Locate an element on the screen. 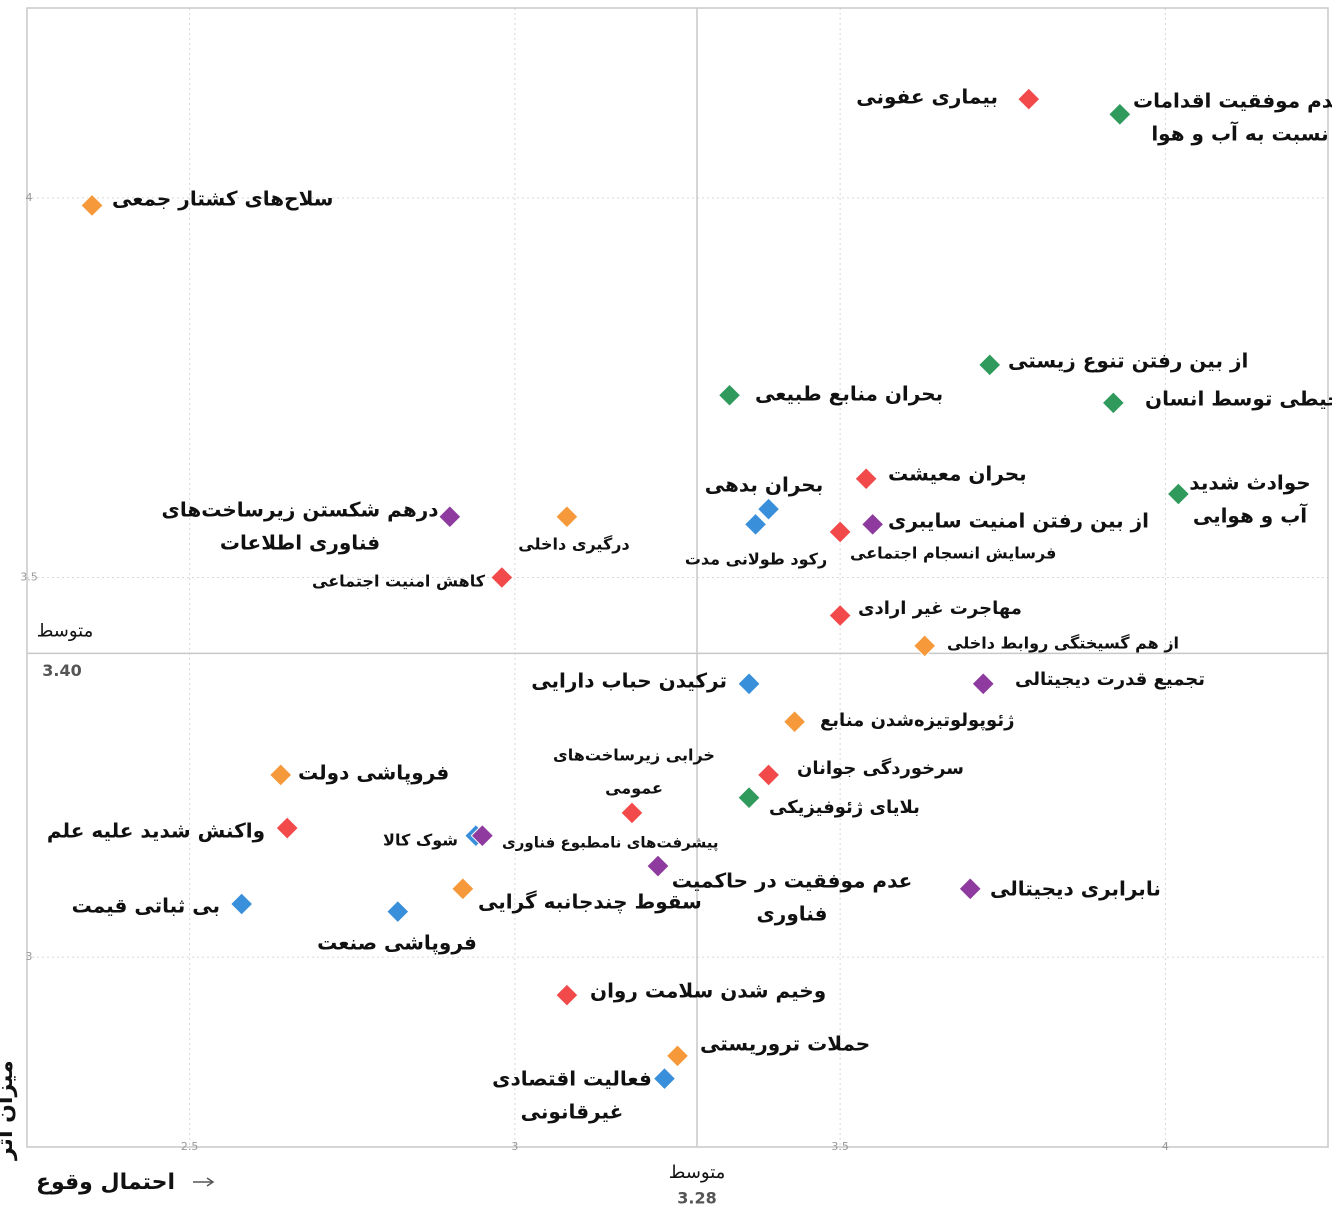 The height and width of the screenshot is (1210, 1332). risk-label: از بین رفتن تنوع زیستی is located at coordinates (1128, 361).